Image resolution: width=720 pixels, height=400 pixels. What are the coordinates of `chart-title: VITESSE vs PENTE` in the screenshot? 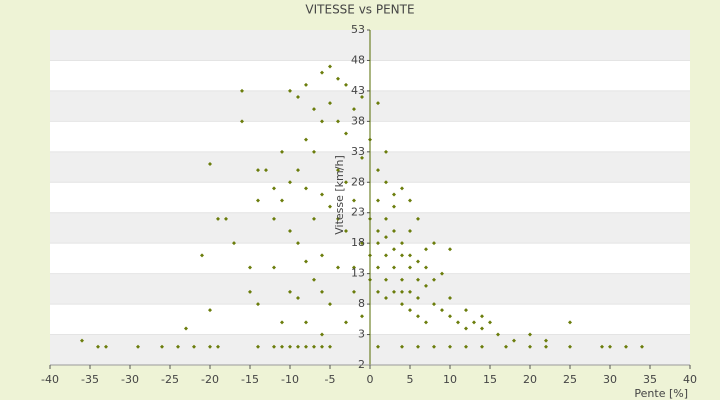 It's located at (359, 10).